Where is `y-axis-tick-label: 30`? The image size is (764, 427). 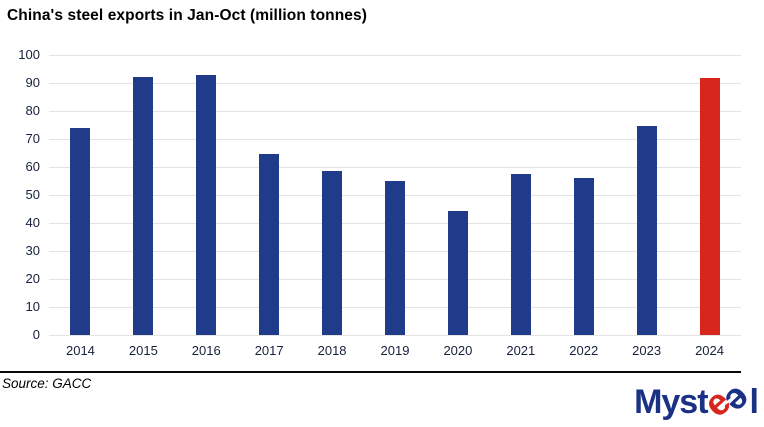 y-axis-tick-label: 30 is located at coordinates (32, 250).